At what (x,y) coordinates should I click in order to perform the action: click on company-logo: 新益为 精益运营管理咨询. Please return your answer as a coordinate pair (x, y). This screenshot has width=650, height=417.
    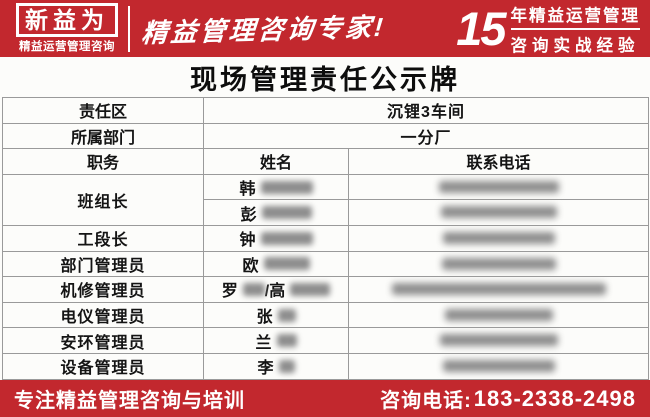
    Looking at the image, I should click on (67, 28).